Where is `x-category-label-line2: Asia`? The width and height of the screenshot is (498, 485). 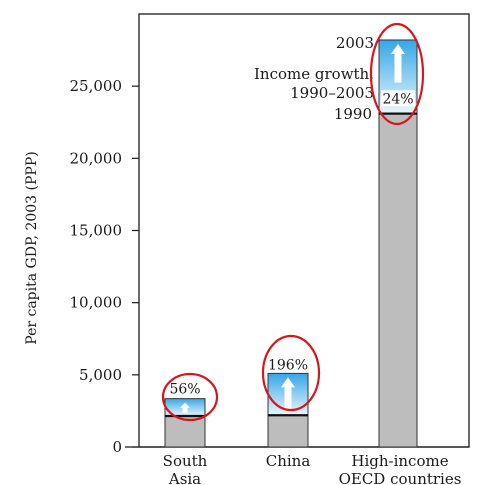 x-category-label-line2: Asia is located at coordinates (184, 477).